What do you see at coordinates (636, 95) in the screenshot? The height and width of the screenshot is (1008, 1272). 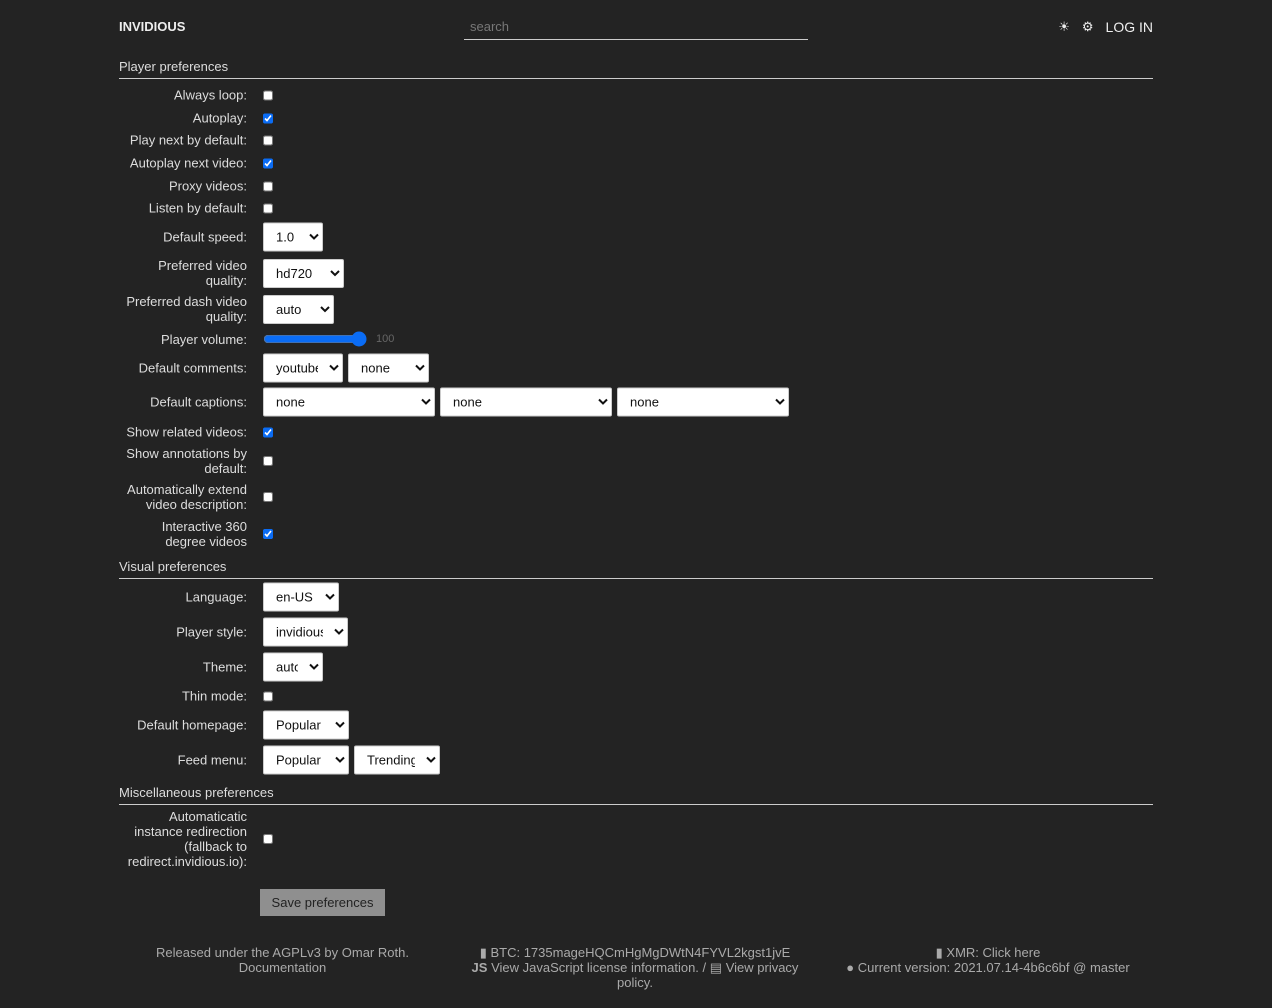 I see `row-always-loop: Always loop:` at bounding box center [636, 95].